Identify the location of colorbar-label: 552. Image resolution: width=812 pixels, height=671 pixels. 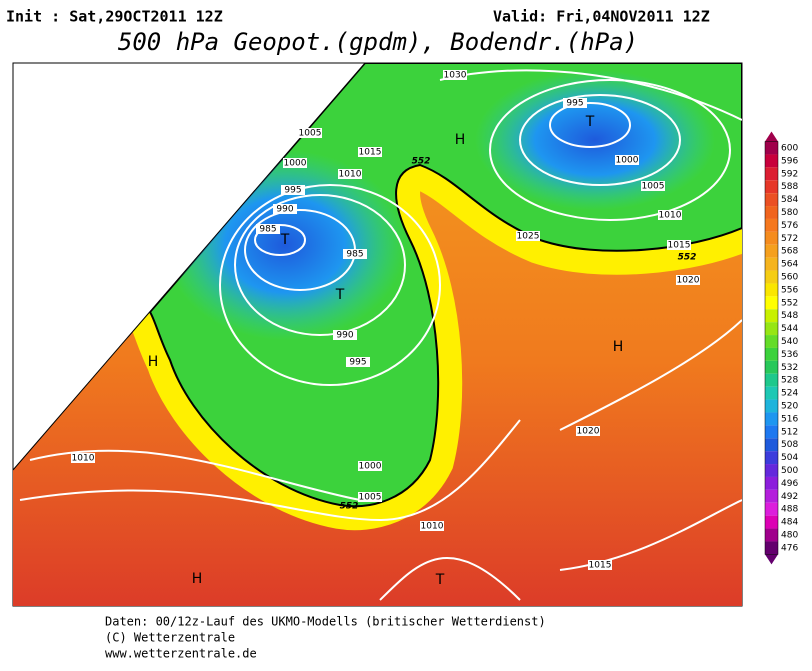
(789, 303).